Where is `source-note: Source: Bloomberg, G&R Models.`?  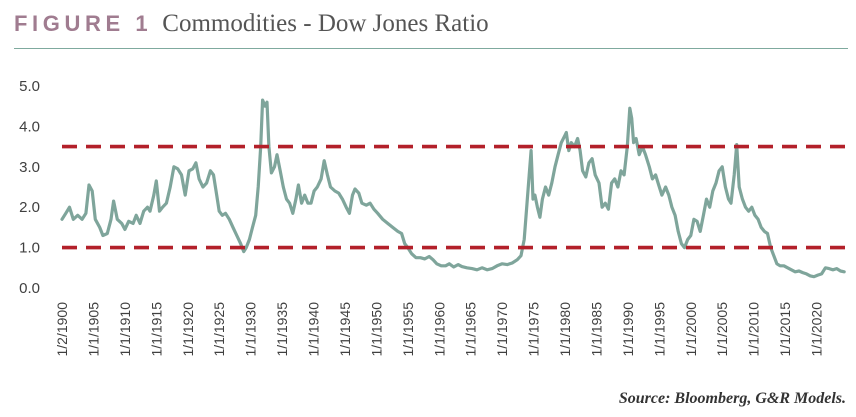
source-note: Source: Bloomberg, G&R Models. is located at coordinates (732, 398).